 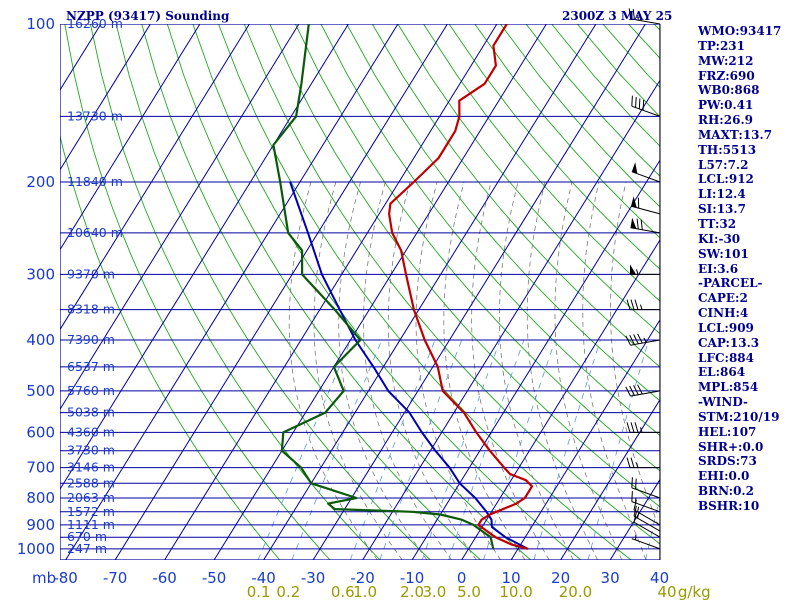 I want to click on temperature-tick-label: -20, so click(x=362, y=578).